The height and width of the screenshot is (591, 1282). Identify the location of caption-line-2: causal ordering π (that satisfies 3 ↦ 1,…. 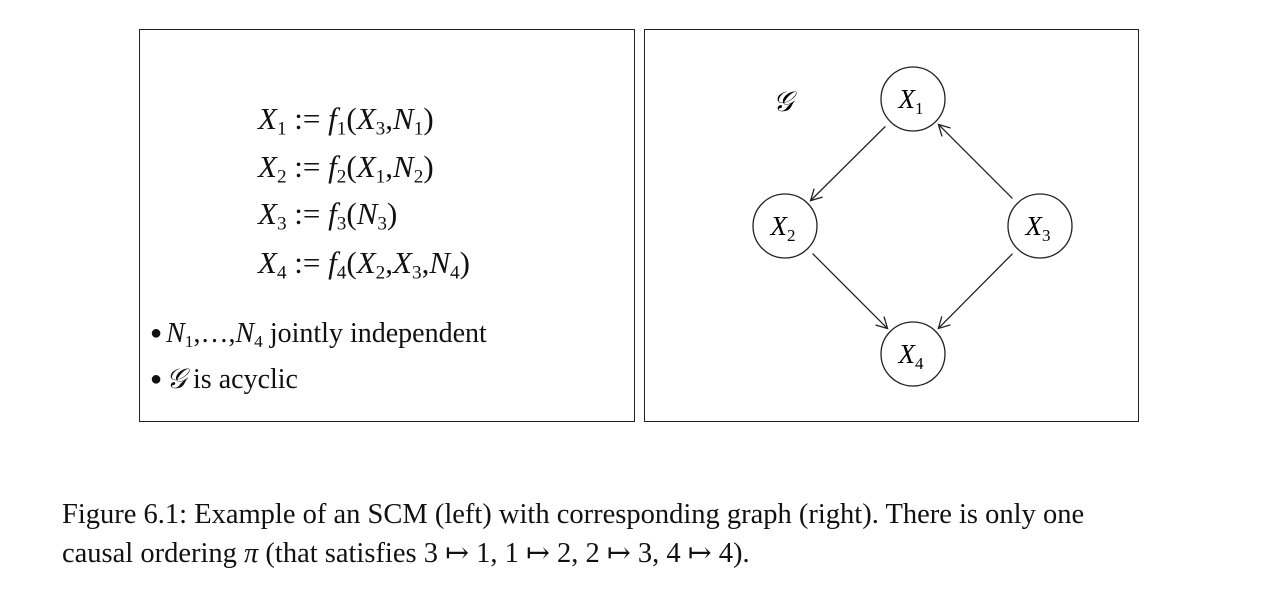
(644, 553).